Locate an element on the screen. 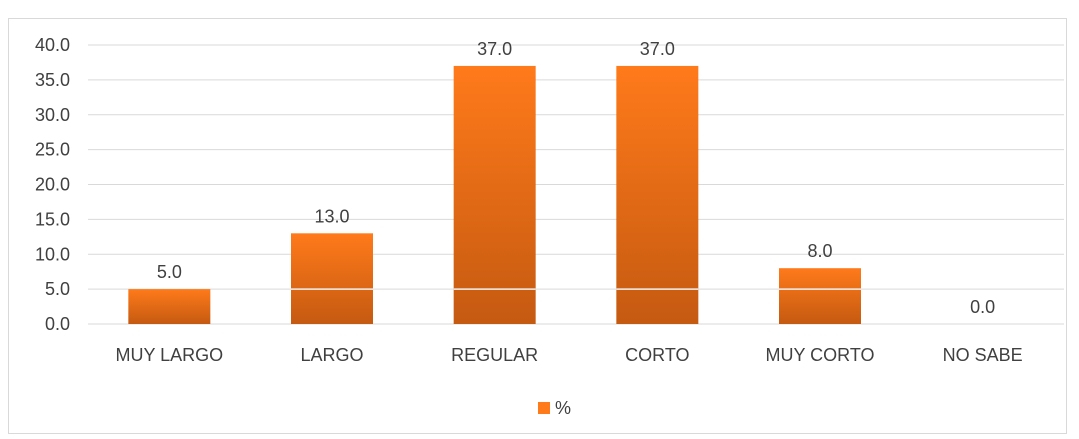 This screenshot has height=439, width=1079. y-axis-ticks: 0.0 5.0 10.0 15.0 20.0 25.0 30.0 35.0 40.0 is located at coordinates (52, 184).